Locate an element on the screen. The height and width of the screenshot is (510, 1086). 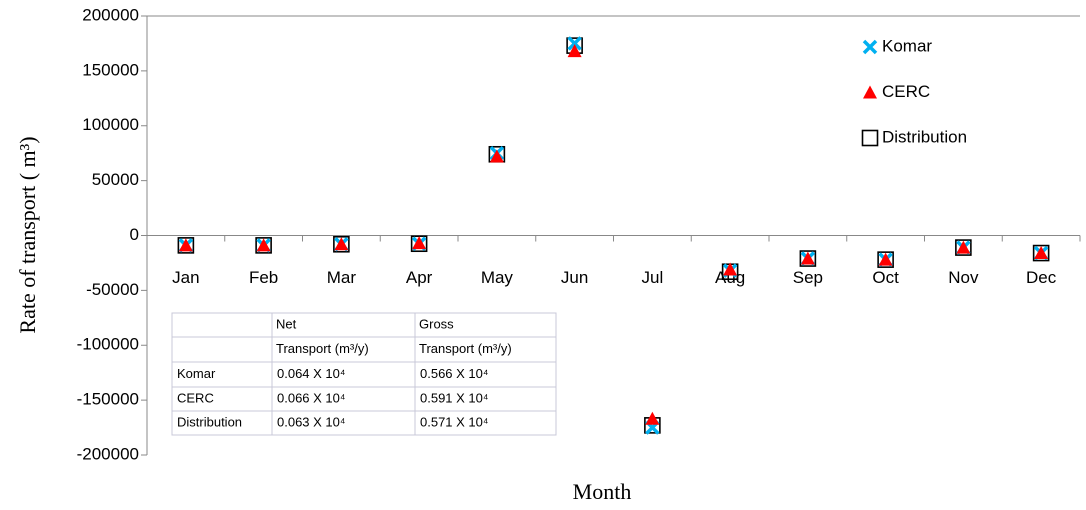
table-cell: Distribution is located at coordinates (209, 421).